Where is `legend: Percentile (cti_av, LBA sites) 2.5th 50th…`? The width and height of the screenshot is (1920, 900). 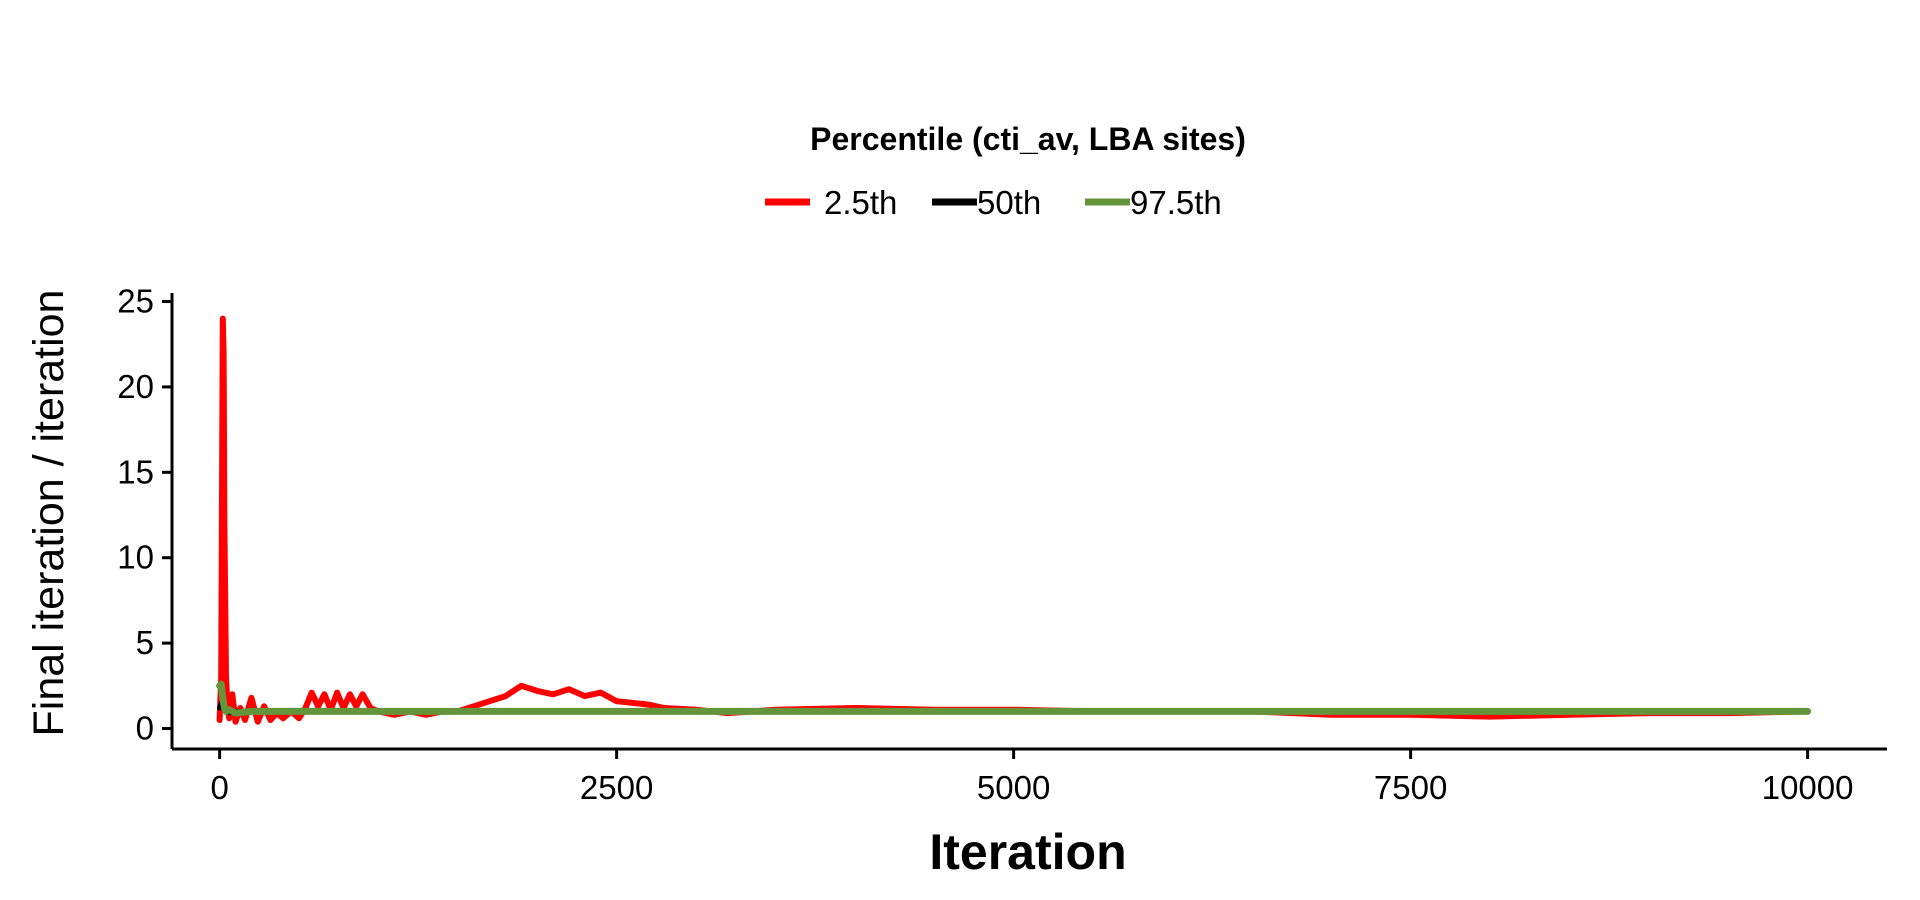 legend: Percentile (cti_av, LBA sites) 2.5th 50th… is located at coordinates (1005, 171).